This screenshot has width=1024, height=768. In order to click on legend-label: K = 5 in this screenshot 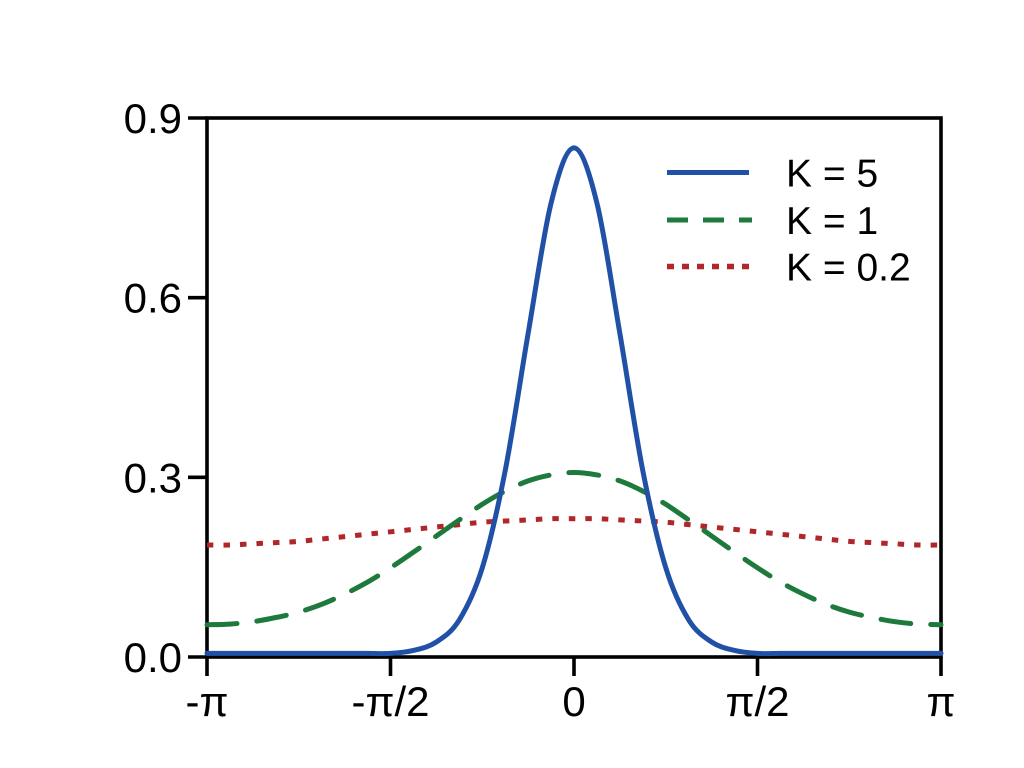, I will do `click(832, 174)`.